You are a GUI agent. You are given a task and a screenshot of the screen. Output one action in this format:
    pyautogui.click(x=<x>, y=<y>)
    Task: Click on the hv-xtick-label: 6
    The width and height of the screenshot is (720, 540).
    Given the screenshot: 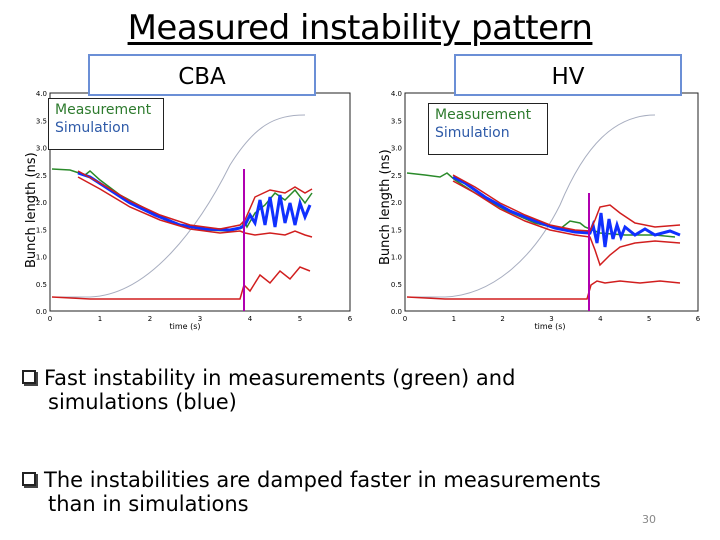 What is the action you would take?
    pyautogui.click(x=698, y=319)
    